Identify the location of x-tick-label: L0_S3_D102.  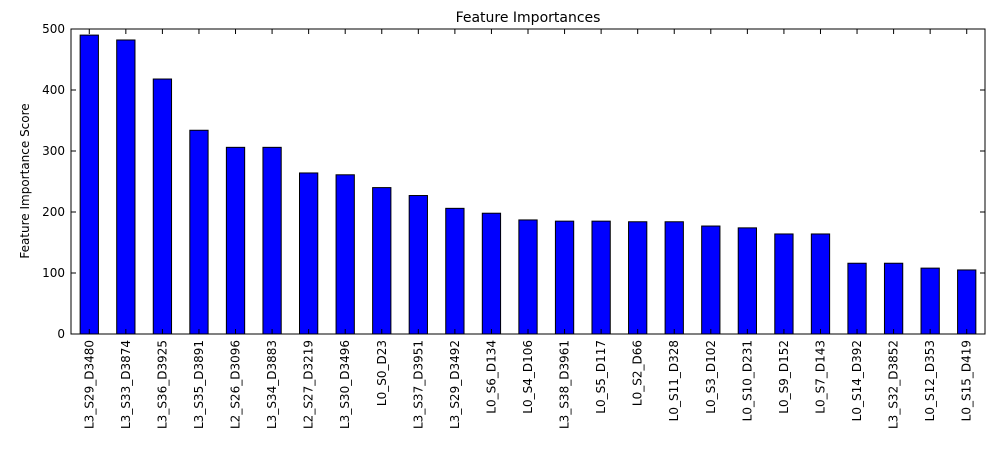
(711, 377).